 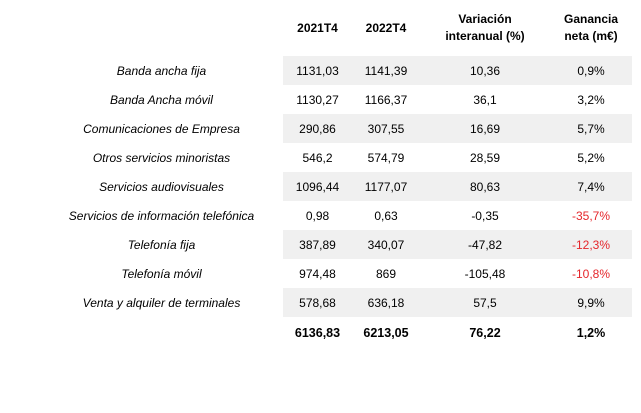 I want to click on cell-2022t4: 307,55, so click(x=386, y=128).